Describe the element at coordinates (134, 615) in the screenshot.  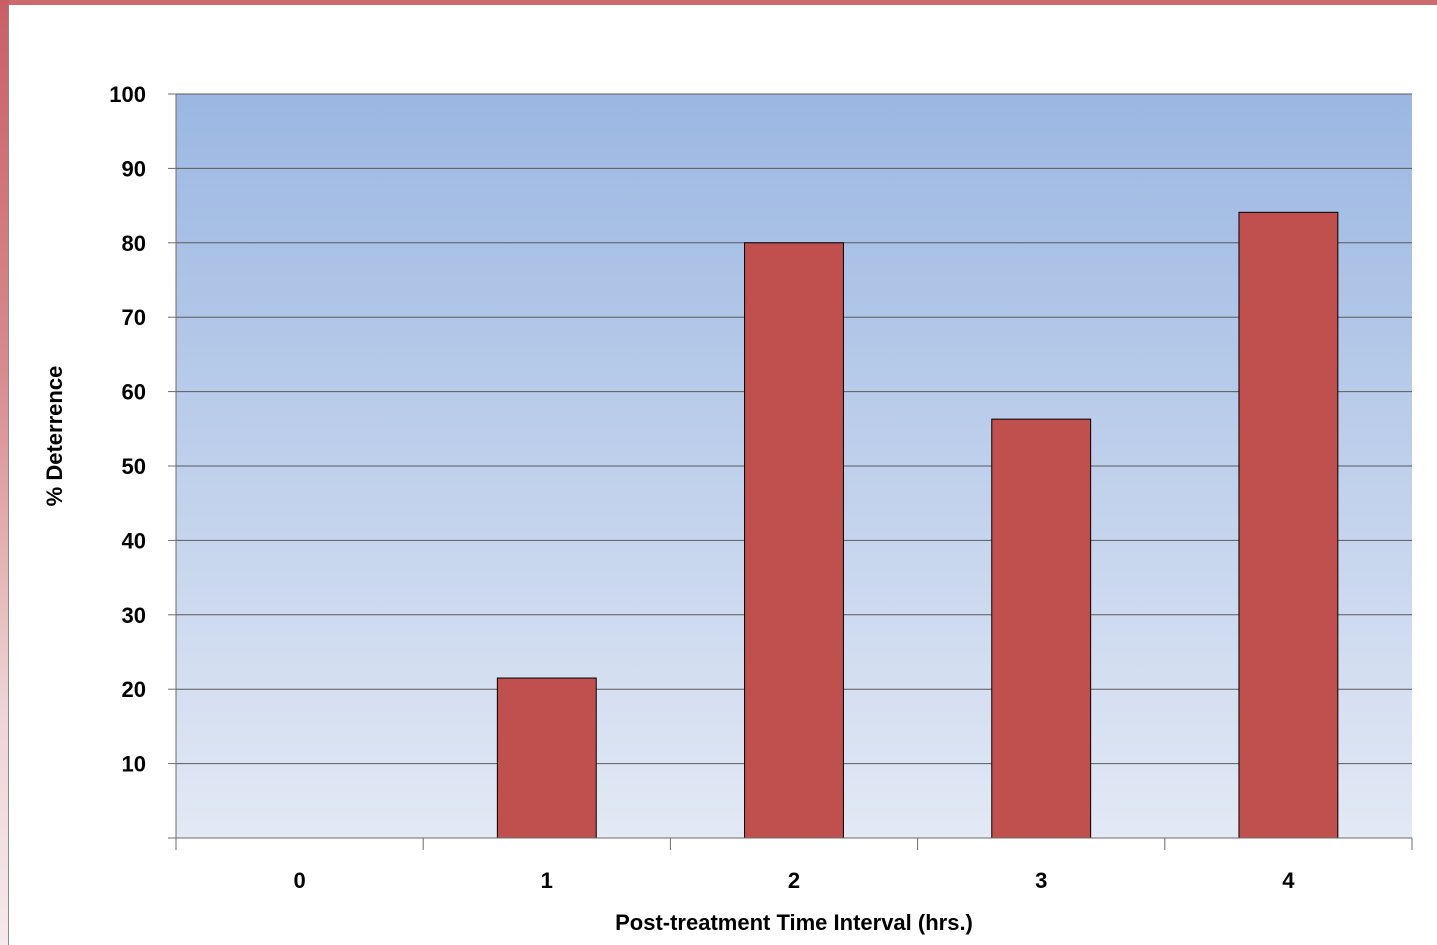
I see `y-tick-label: 30` at that location.